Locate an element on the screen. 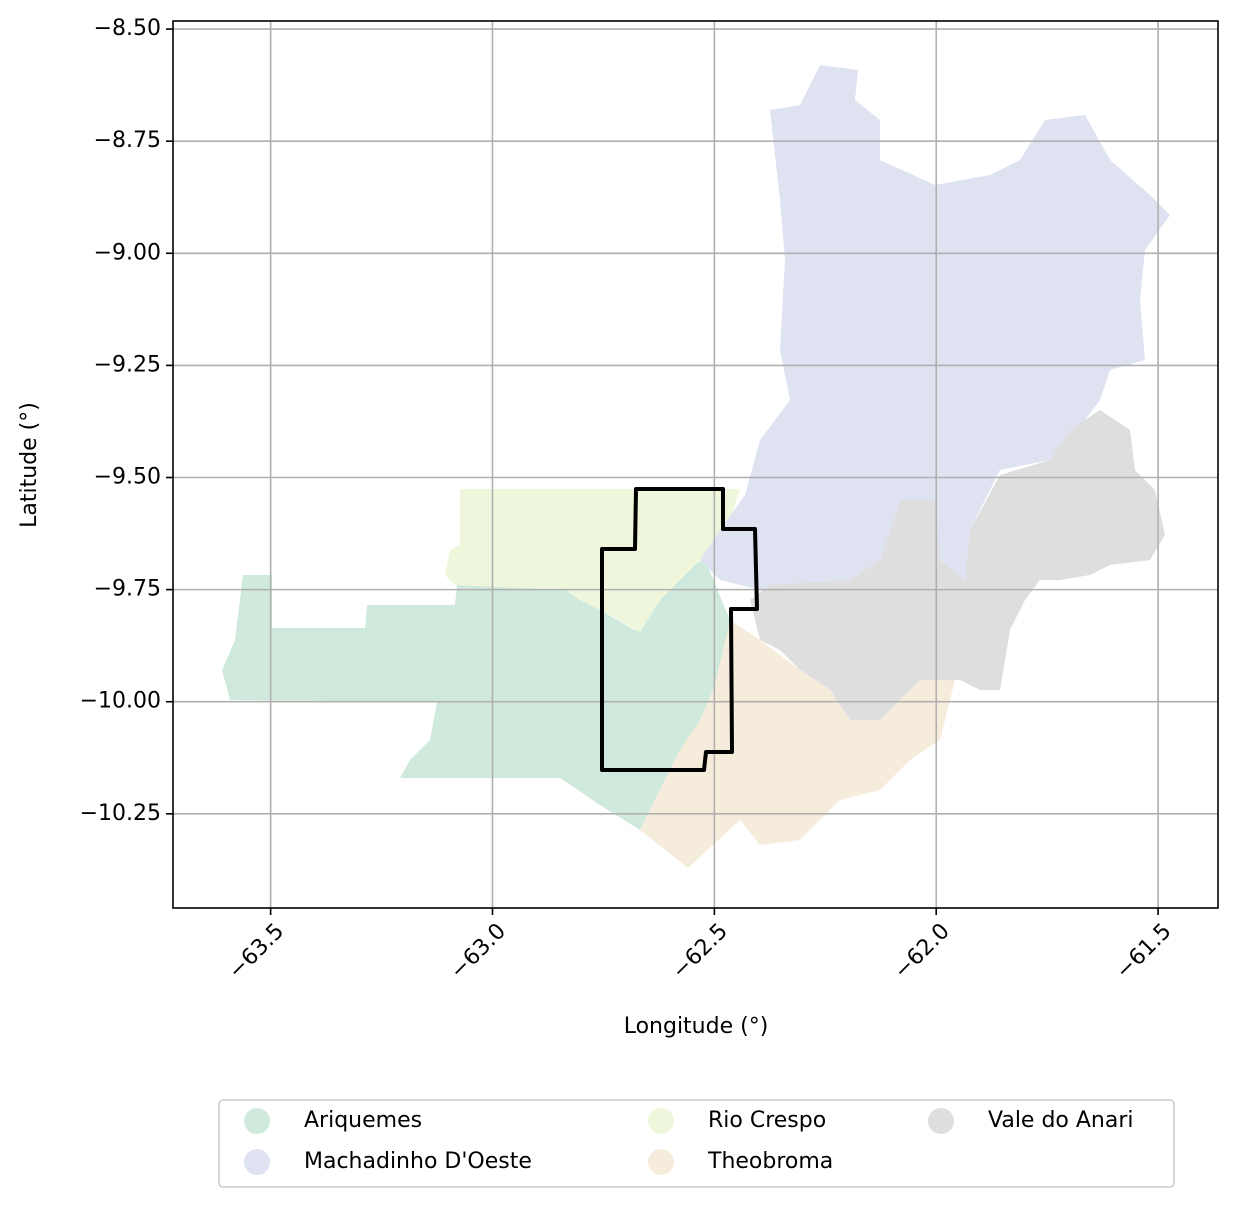 This screenshot has height=1206, width=1238. y-tick-label: −9.25 is located at coordinates (127, 364).